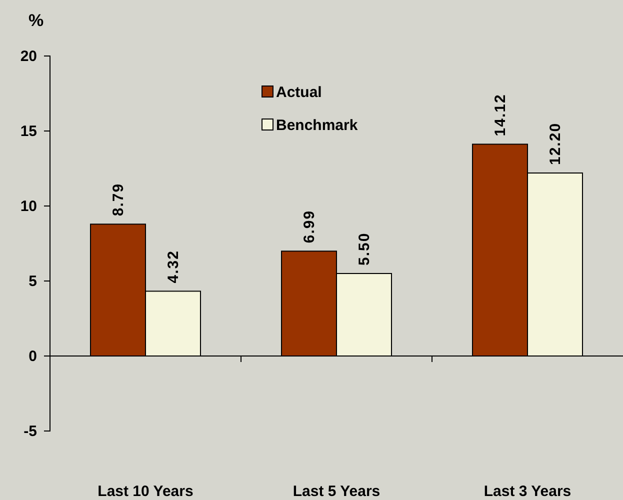 This screenshot has width=623, height=500. What do you see at coordinates (309, 227) in the screenshot?
I see `data-label: 6.99` at bounding box center [309, 227].